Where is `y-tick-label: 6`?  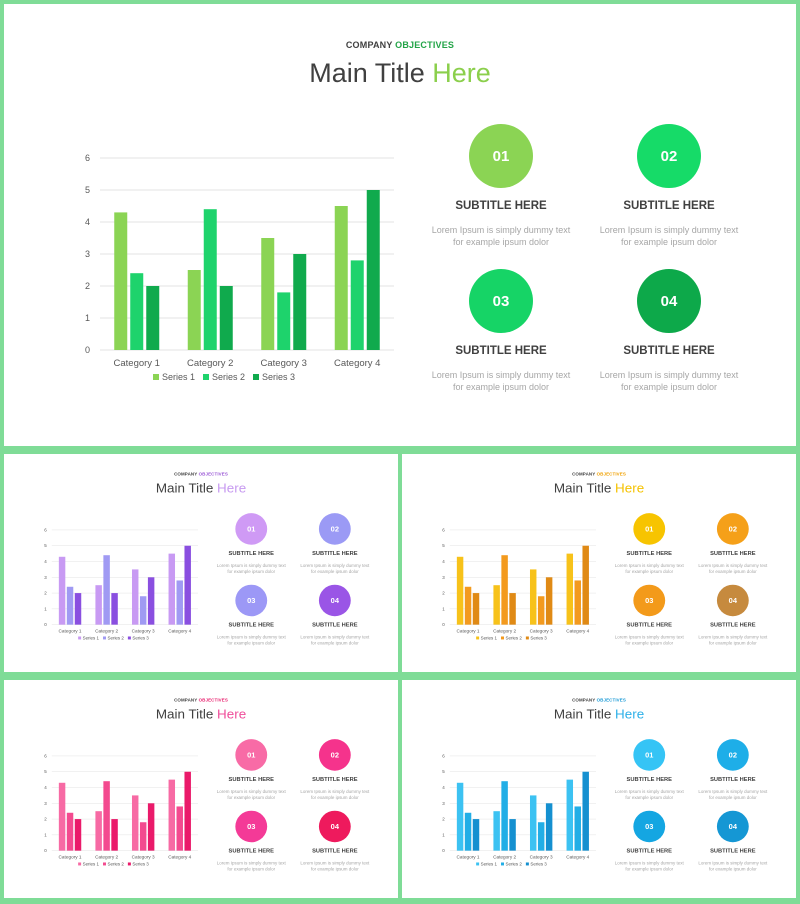 y-tick-label: 6 is located at coordinates (45, 755).